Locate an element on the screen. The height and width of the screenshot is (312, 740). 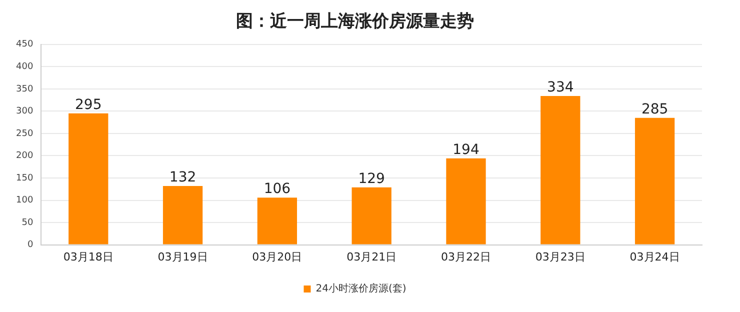
y-tick-label: 300 is located at coordinates (25, 111).